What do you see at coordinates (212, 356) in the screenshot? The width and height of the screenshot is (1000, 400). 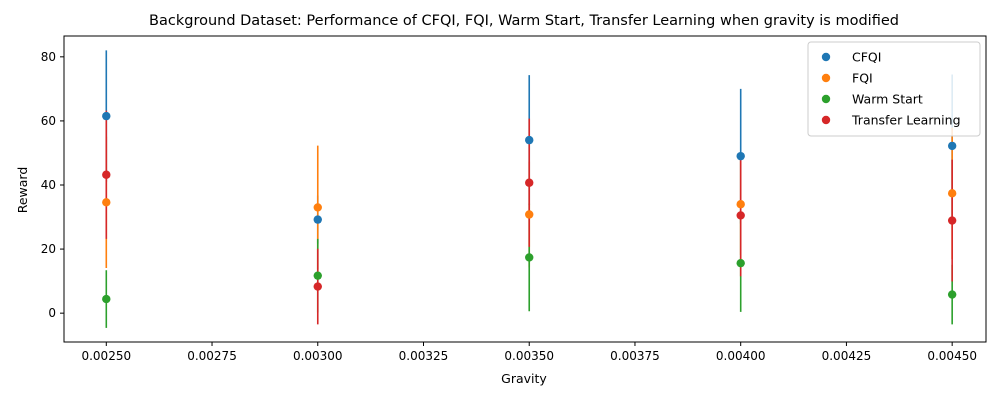 I see `x-tick-label: 0.00275` at bounding box center [212, 356].